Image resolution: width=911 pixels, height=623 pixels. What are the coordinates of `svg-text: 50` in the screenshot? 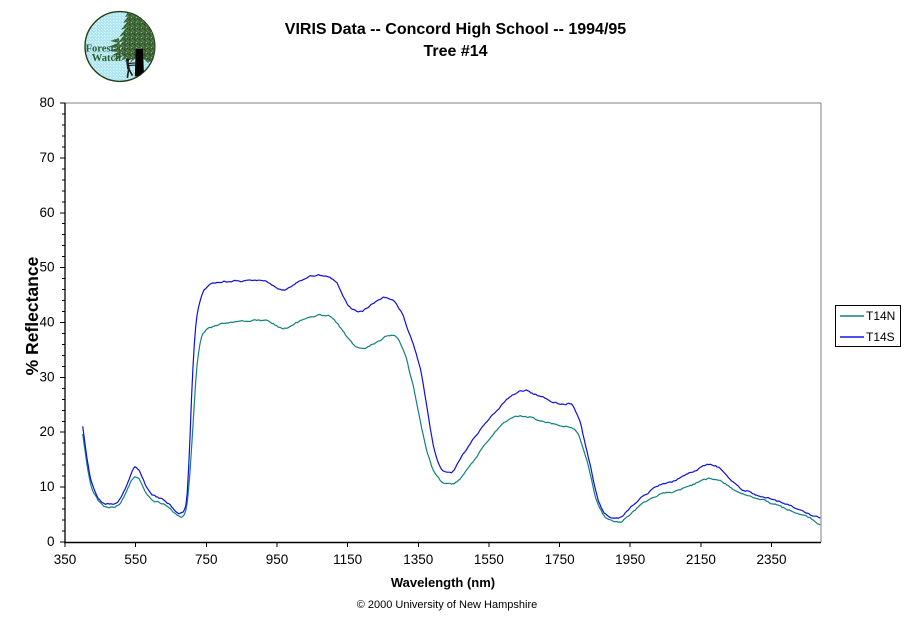 It's located at (46, 267).